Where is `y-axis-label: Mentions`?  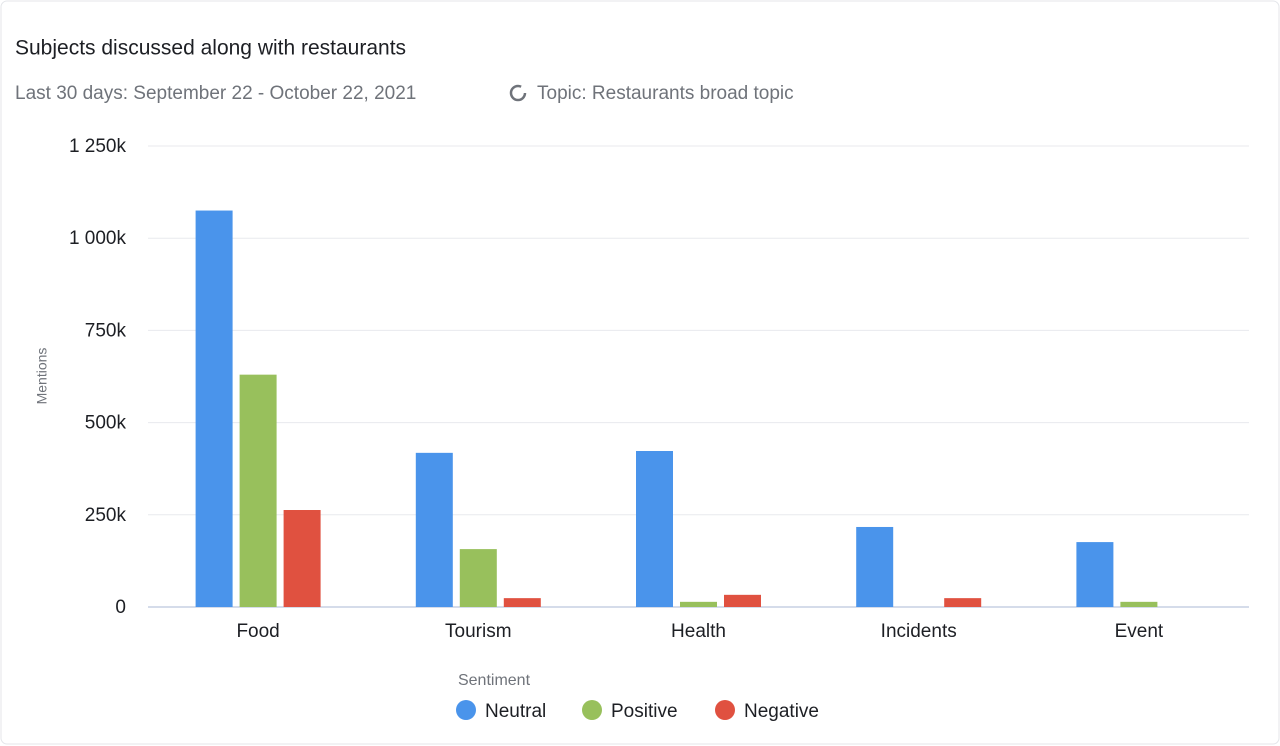 y-axis-label: Mentions is located at coordinates (42, 376).